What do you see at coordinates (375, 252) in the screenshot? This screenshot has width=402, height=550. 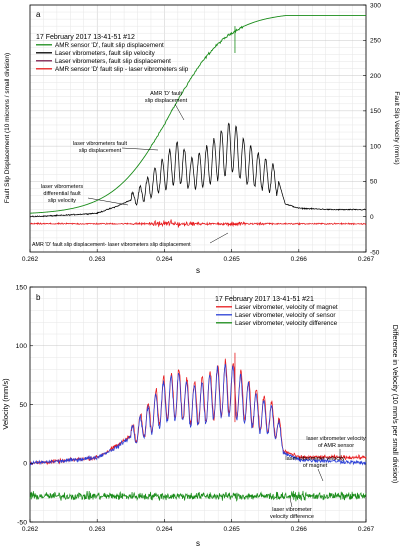 I see `y-right-tick-label: -50` at bounding box center [375, 252].